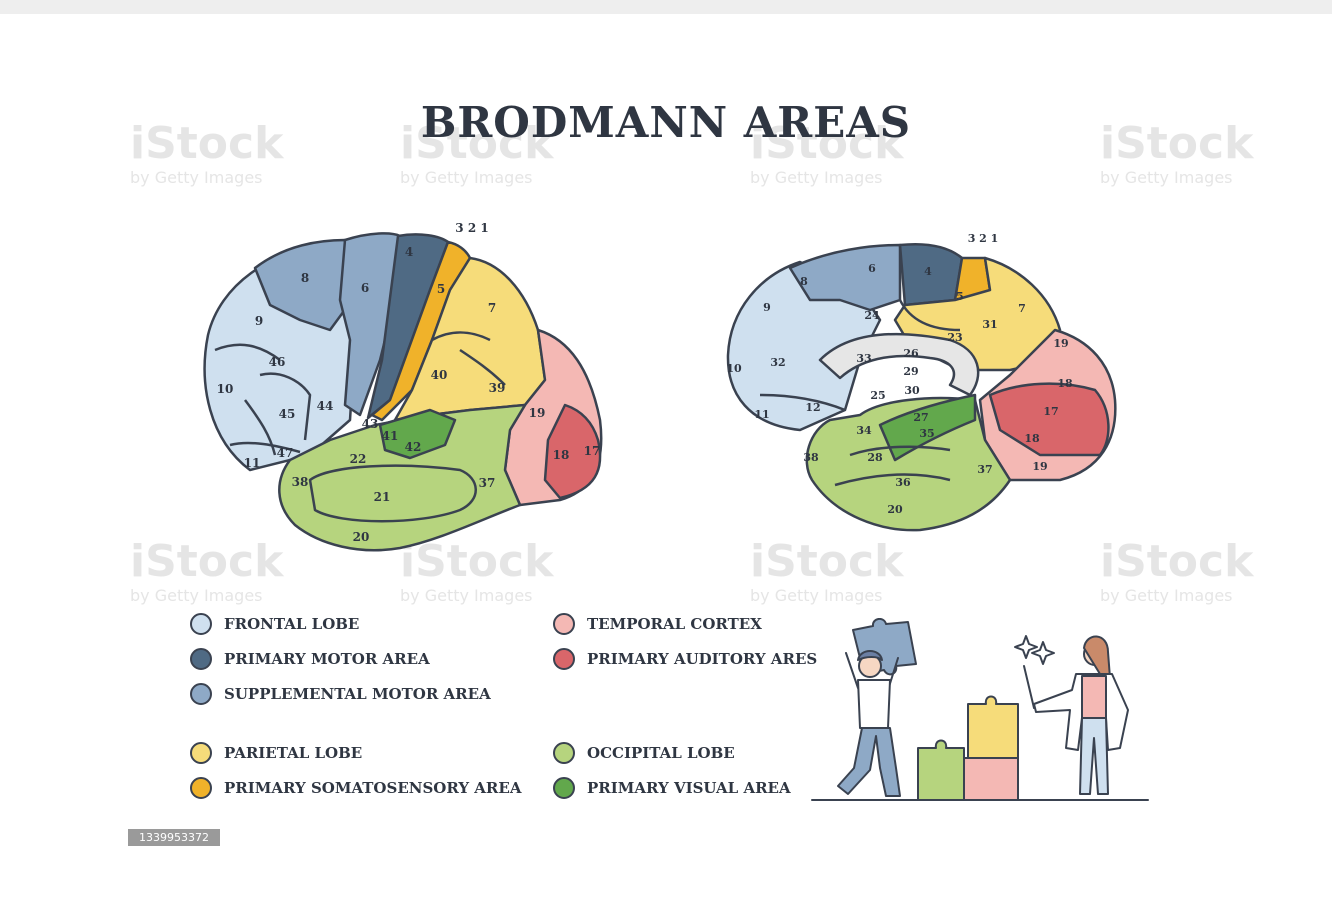 Image resolution: width=1332 pixels, height=920 pixels. I want to click on legend-item-primary-somatosensory-area: PRIMARY SOMATOSENSORY AREA, so click(355, 788).